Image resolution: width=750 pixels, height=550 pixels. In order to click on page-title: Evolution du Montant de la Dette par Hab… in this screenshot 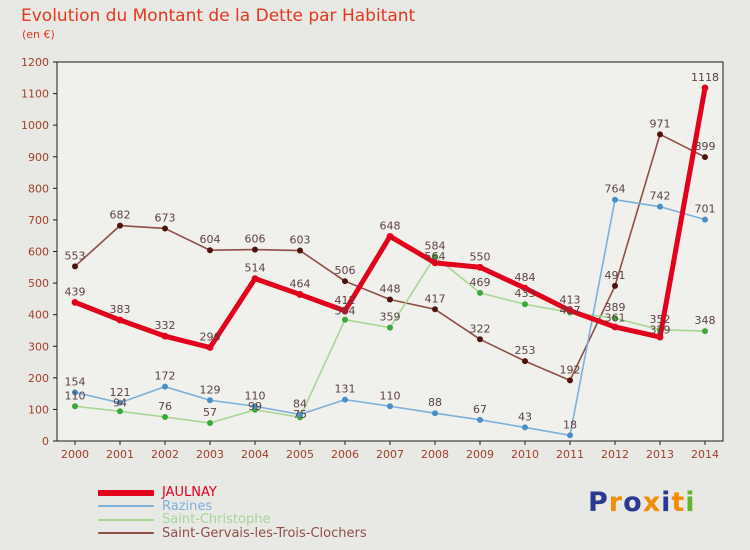, I will do `click(218, 16)`.